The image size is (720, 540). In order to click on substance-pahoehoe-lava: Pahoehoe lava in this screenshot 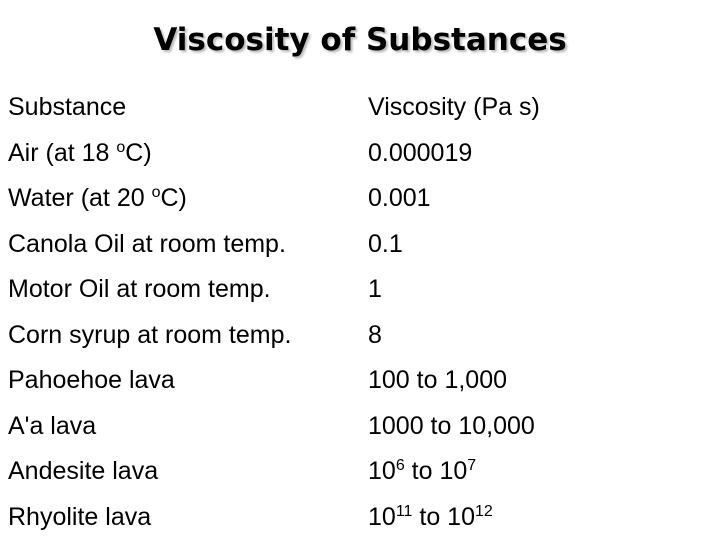, I will do `click(91, 380)`.